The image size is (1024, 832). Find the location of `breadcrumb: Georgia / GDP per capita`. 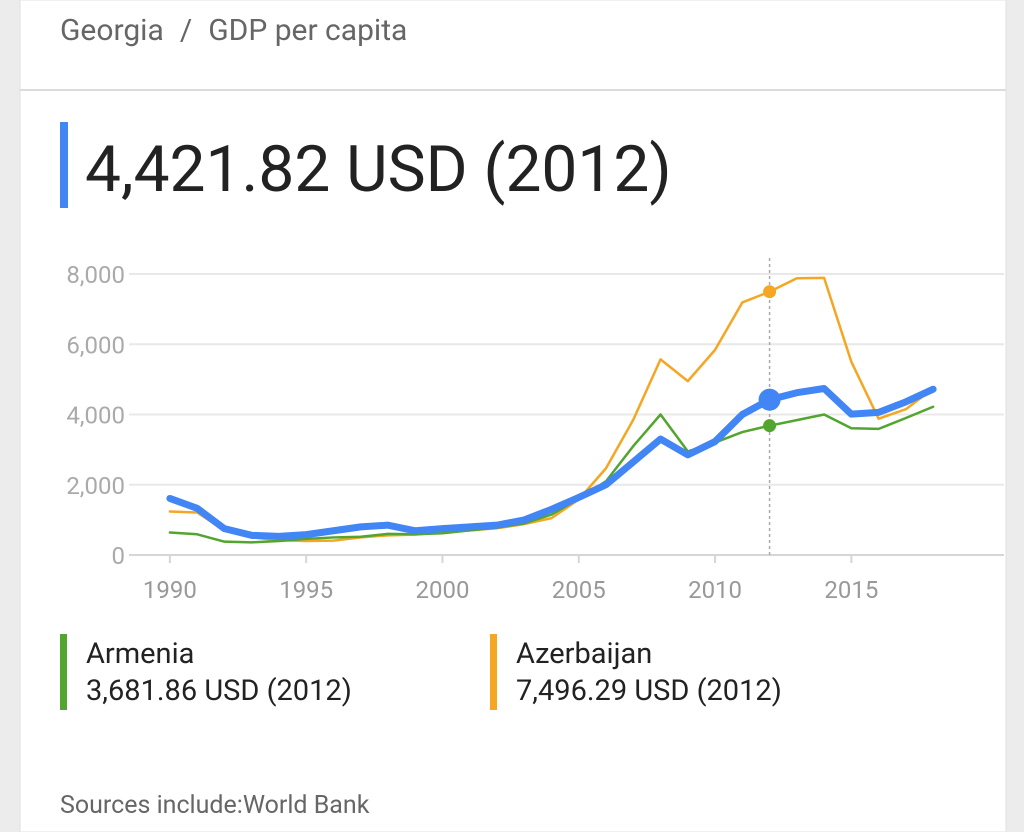

breadcrumb: Georgia / GDP per capita is located at coordinates (233, 30).